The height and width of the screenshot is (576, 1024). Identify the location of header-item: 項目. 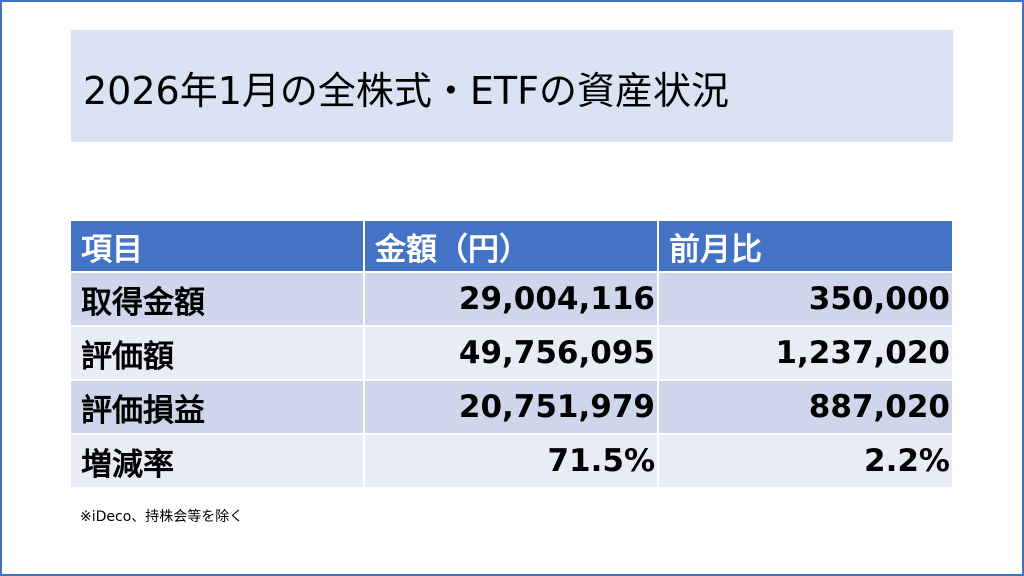
(218, 247).